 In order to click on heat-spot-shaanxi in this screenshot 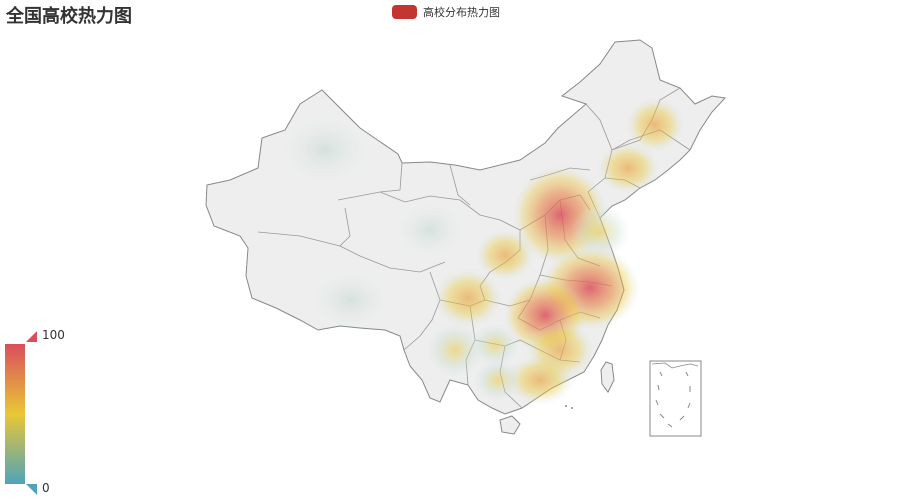, I will do `click(505, 255)`.